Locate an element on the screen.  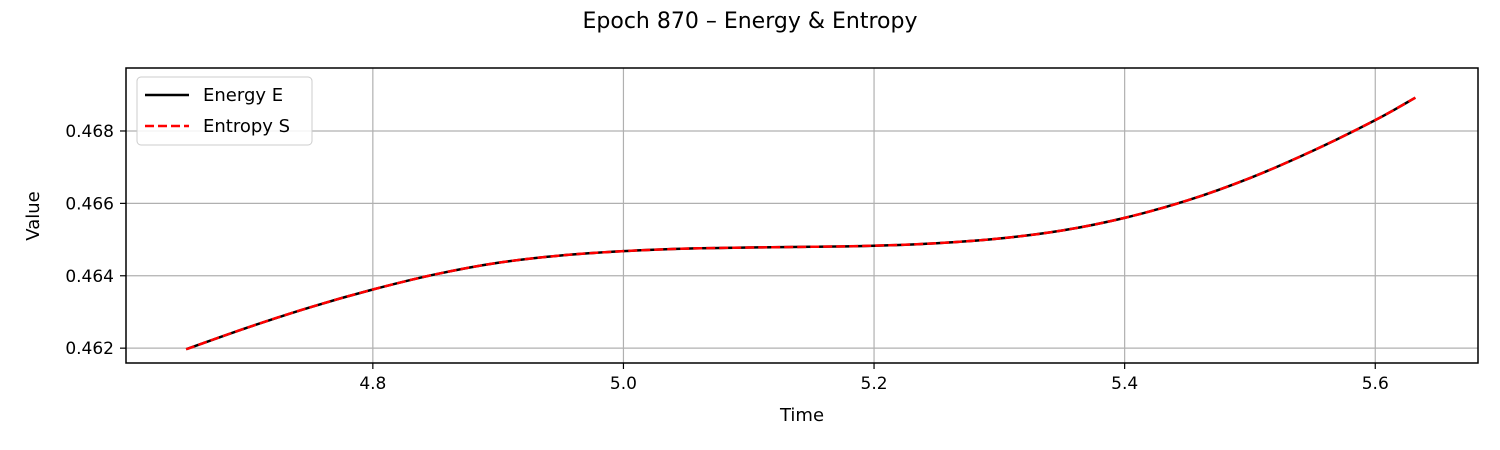
chart-title: Epoch 870 – Energy & Entropy is located at coordinates (750, 21).